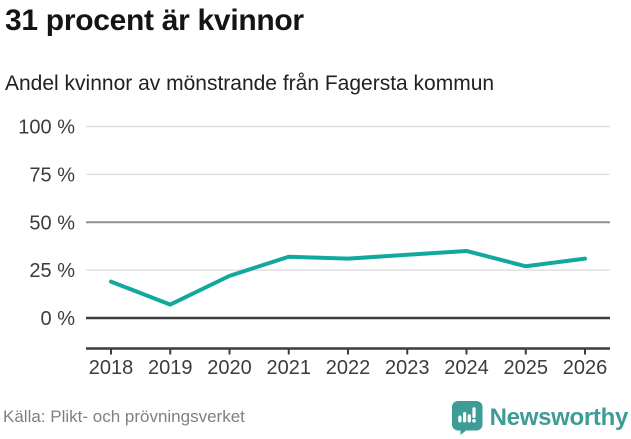 Image resolution: width=631 pixels, height=439 pixels. What do you see at coordinates (466, 368) in the screenshot?
I see `x-tick-label: 2024` at bounding box center [466, 368].